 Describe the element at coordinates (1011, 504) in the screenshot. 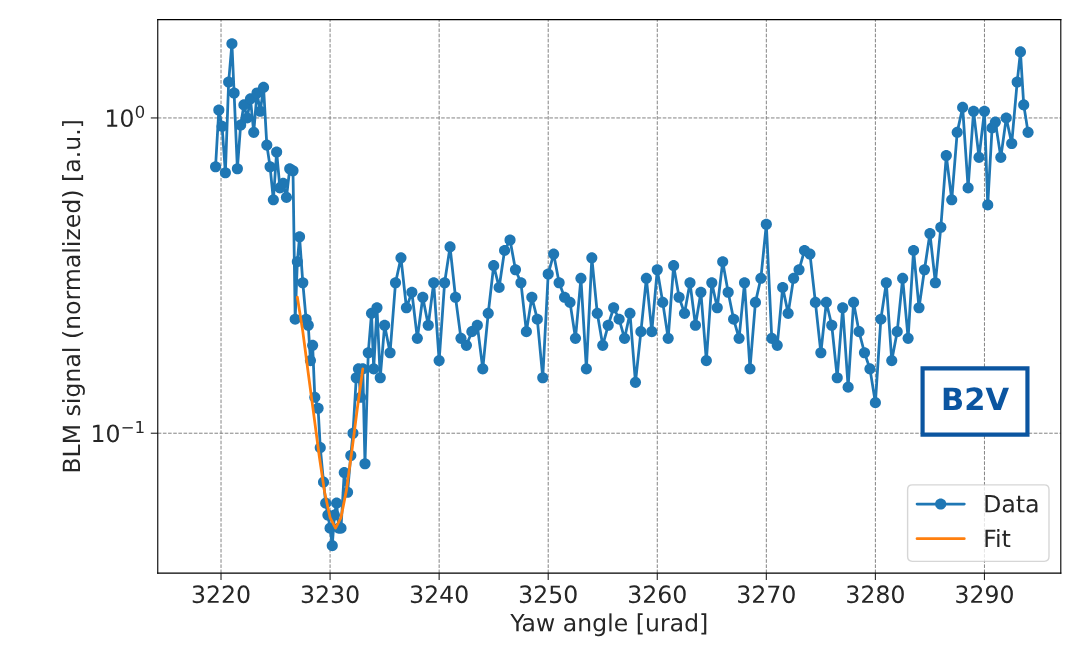

I see `legend-label: Data` at that location.